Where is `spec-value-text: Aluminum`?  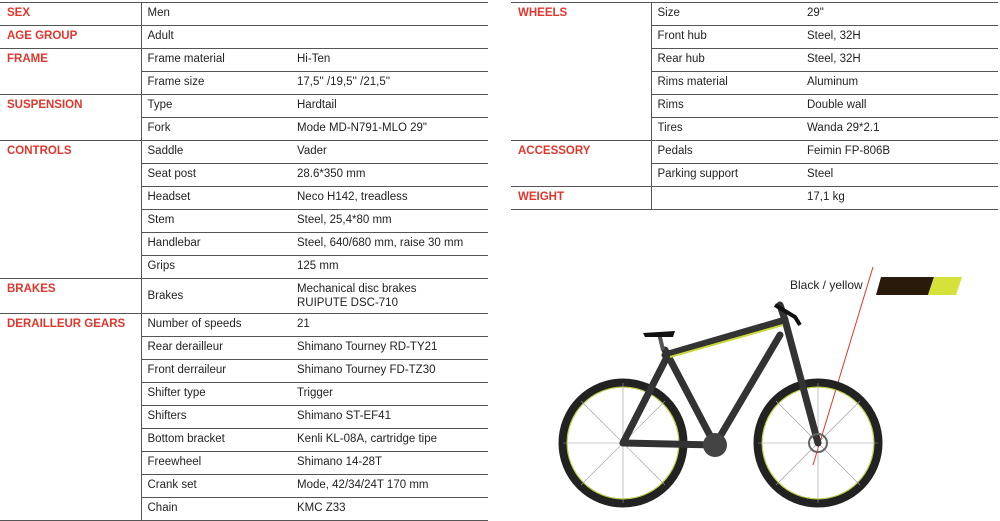 spec-value-text: Aluminum is located at coordinates (833, 82).